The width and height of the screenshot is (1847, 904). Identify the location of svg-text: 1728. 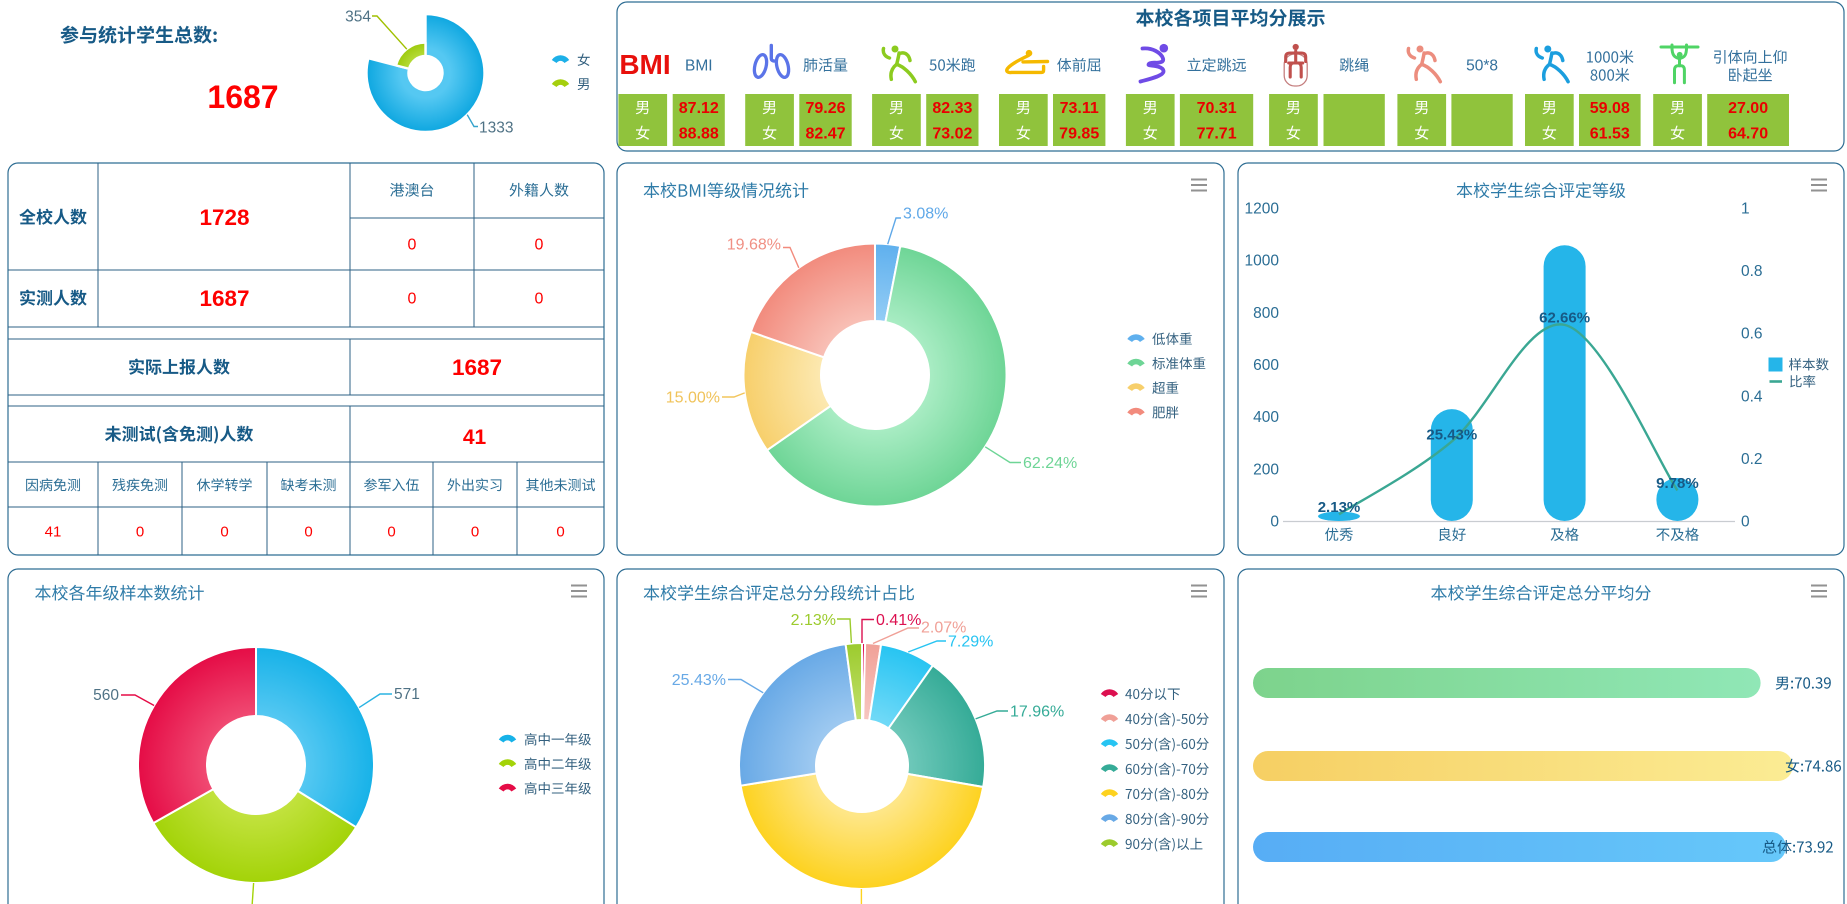
(224, 217).